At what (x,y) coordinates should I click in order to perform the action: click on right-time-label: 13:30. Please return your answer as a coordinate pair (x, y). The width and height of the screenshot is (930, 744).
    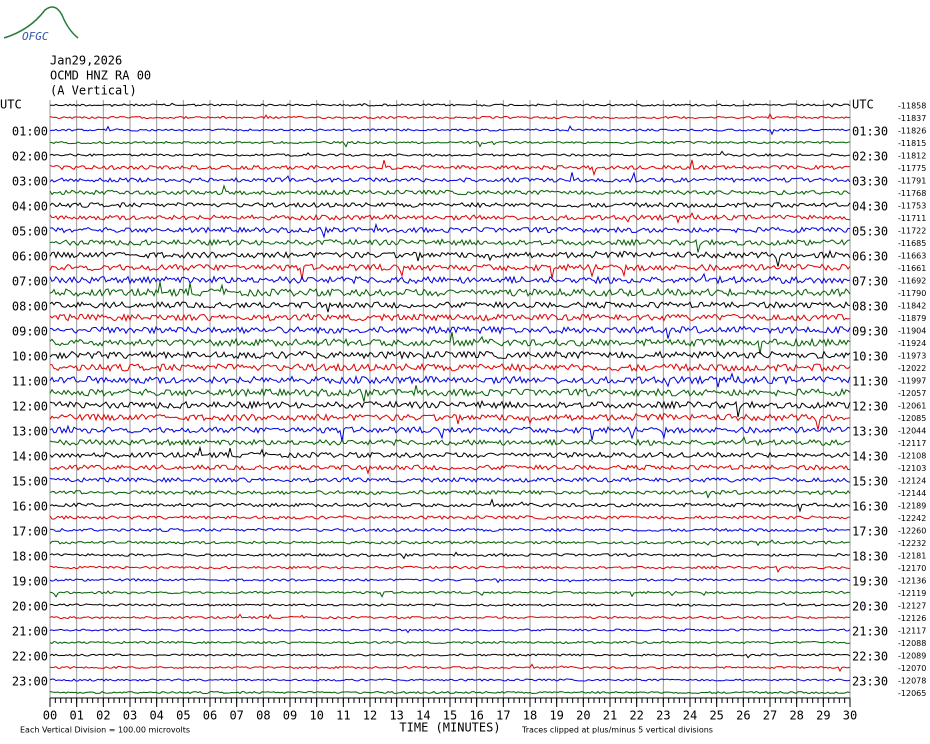
    Looking at the image, I should click on (870, 432).